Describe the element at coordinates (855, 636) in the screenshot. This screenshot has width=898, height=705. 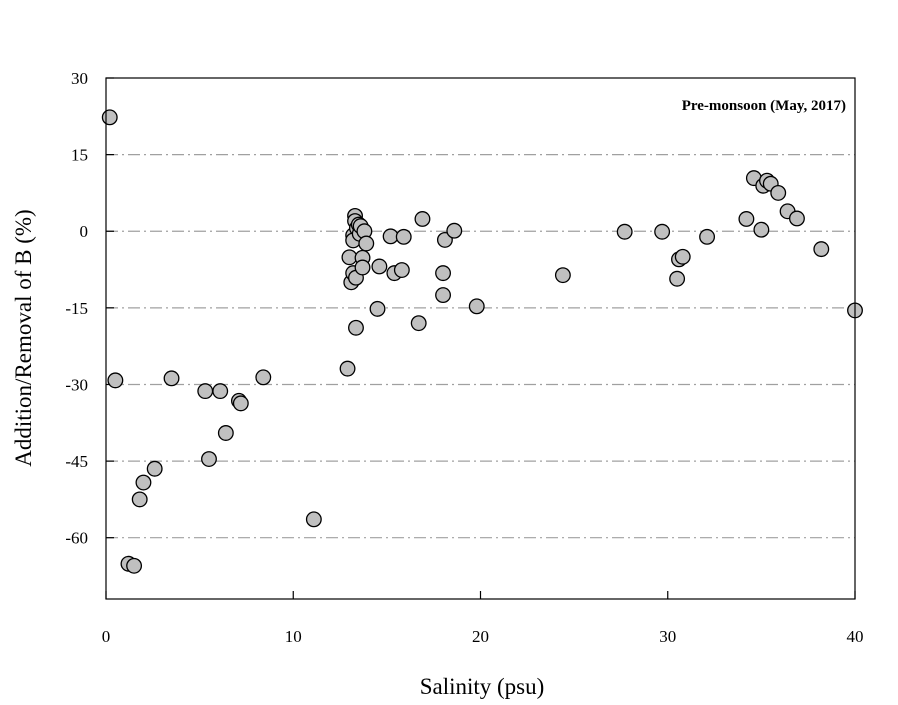
I see `x-tick-label: 40` at that location.